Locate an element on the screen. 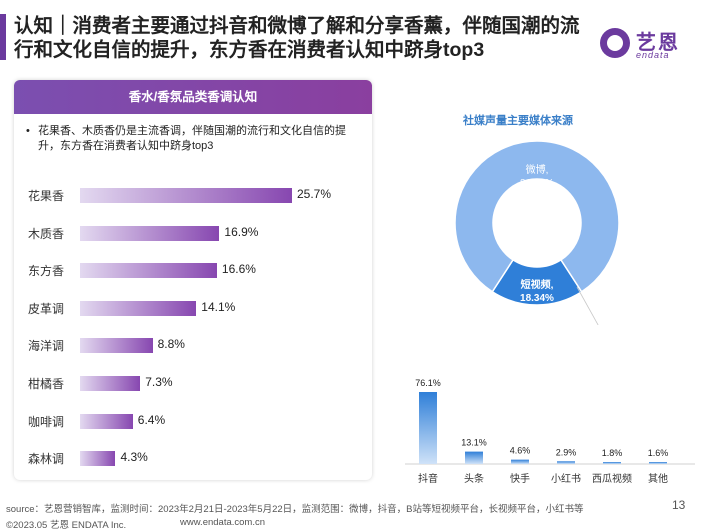 Image resolution: width=710 pixels, height=532 pixels. page-number: 13 is located at coordinates (679, 505).